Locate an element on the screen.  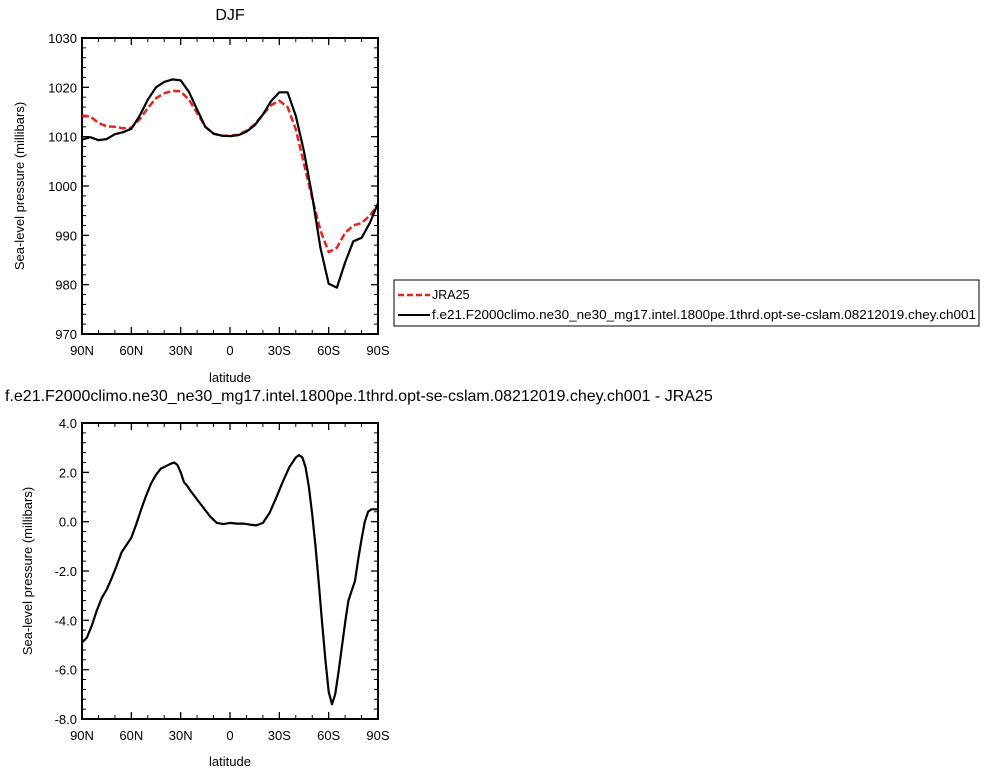
top-y-tick-label: 970 is located at coordinates (66, 334).